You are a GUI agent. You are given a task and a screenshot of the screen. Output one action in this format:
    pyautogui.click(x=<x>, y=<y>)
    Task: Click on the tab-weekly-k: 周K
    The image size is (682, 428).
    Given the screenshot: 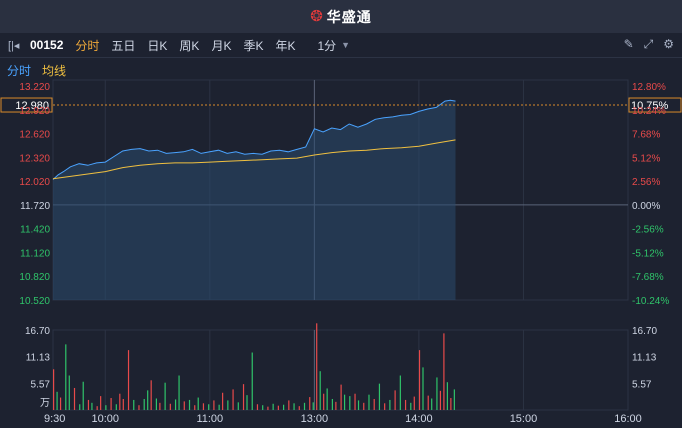 What is the action you would take?
    pyautogui.click(x=189, y=45)
    